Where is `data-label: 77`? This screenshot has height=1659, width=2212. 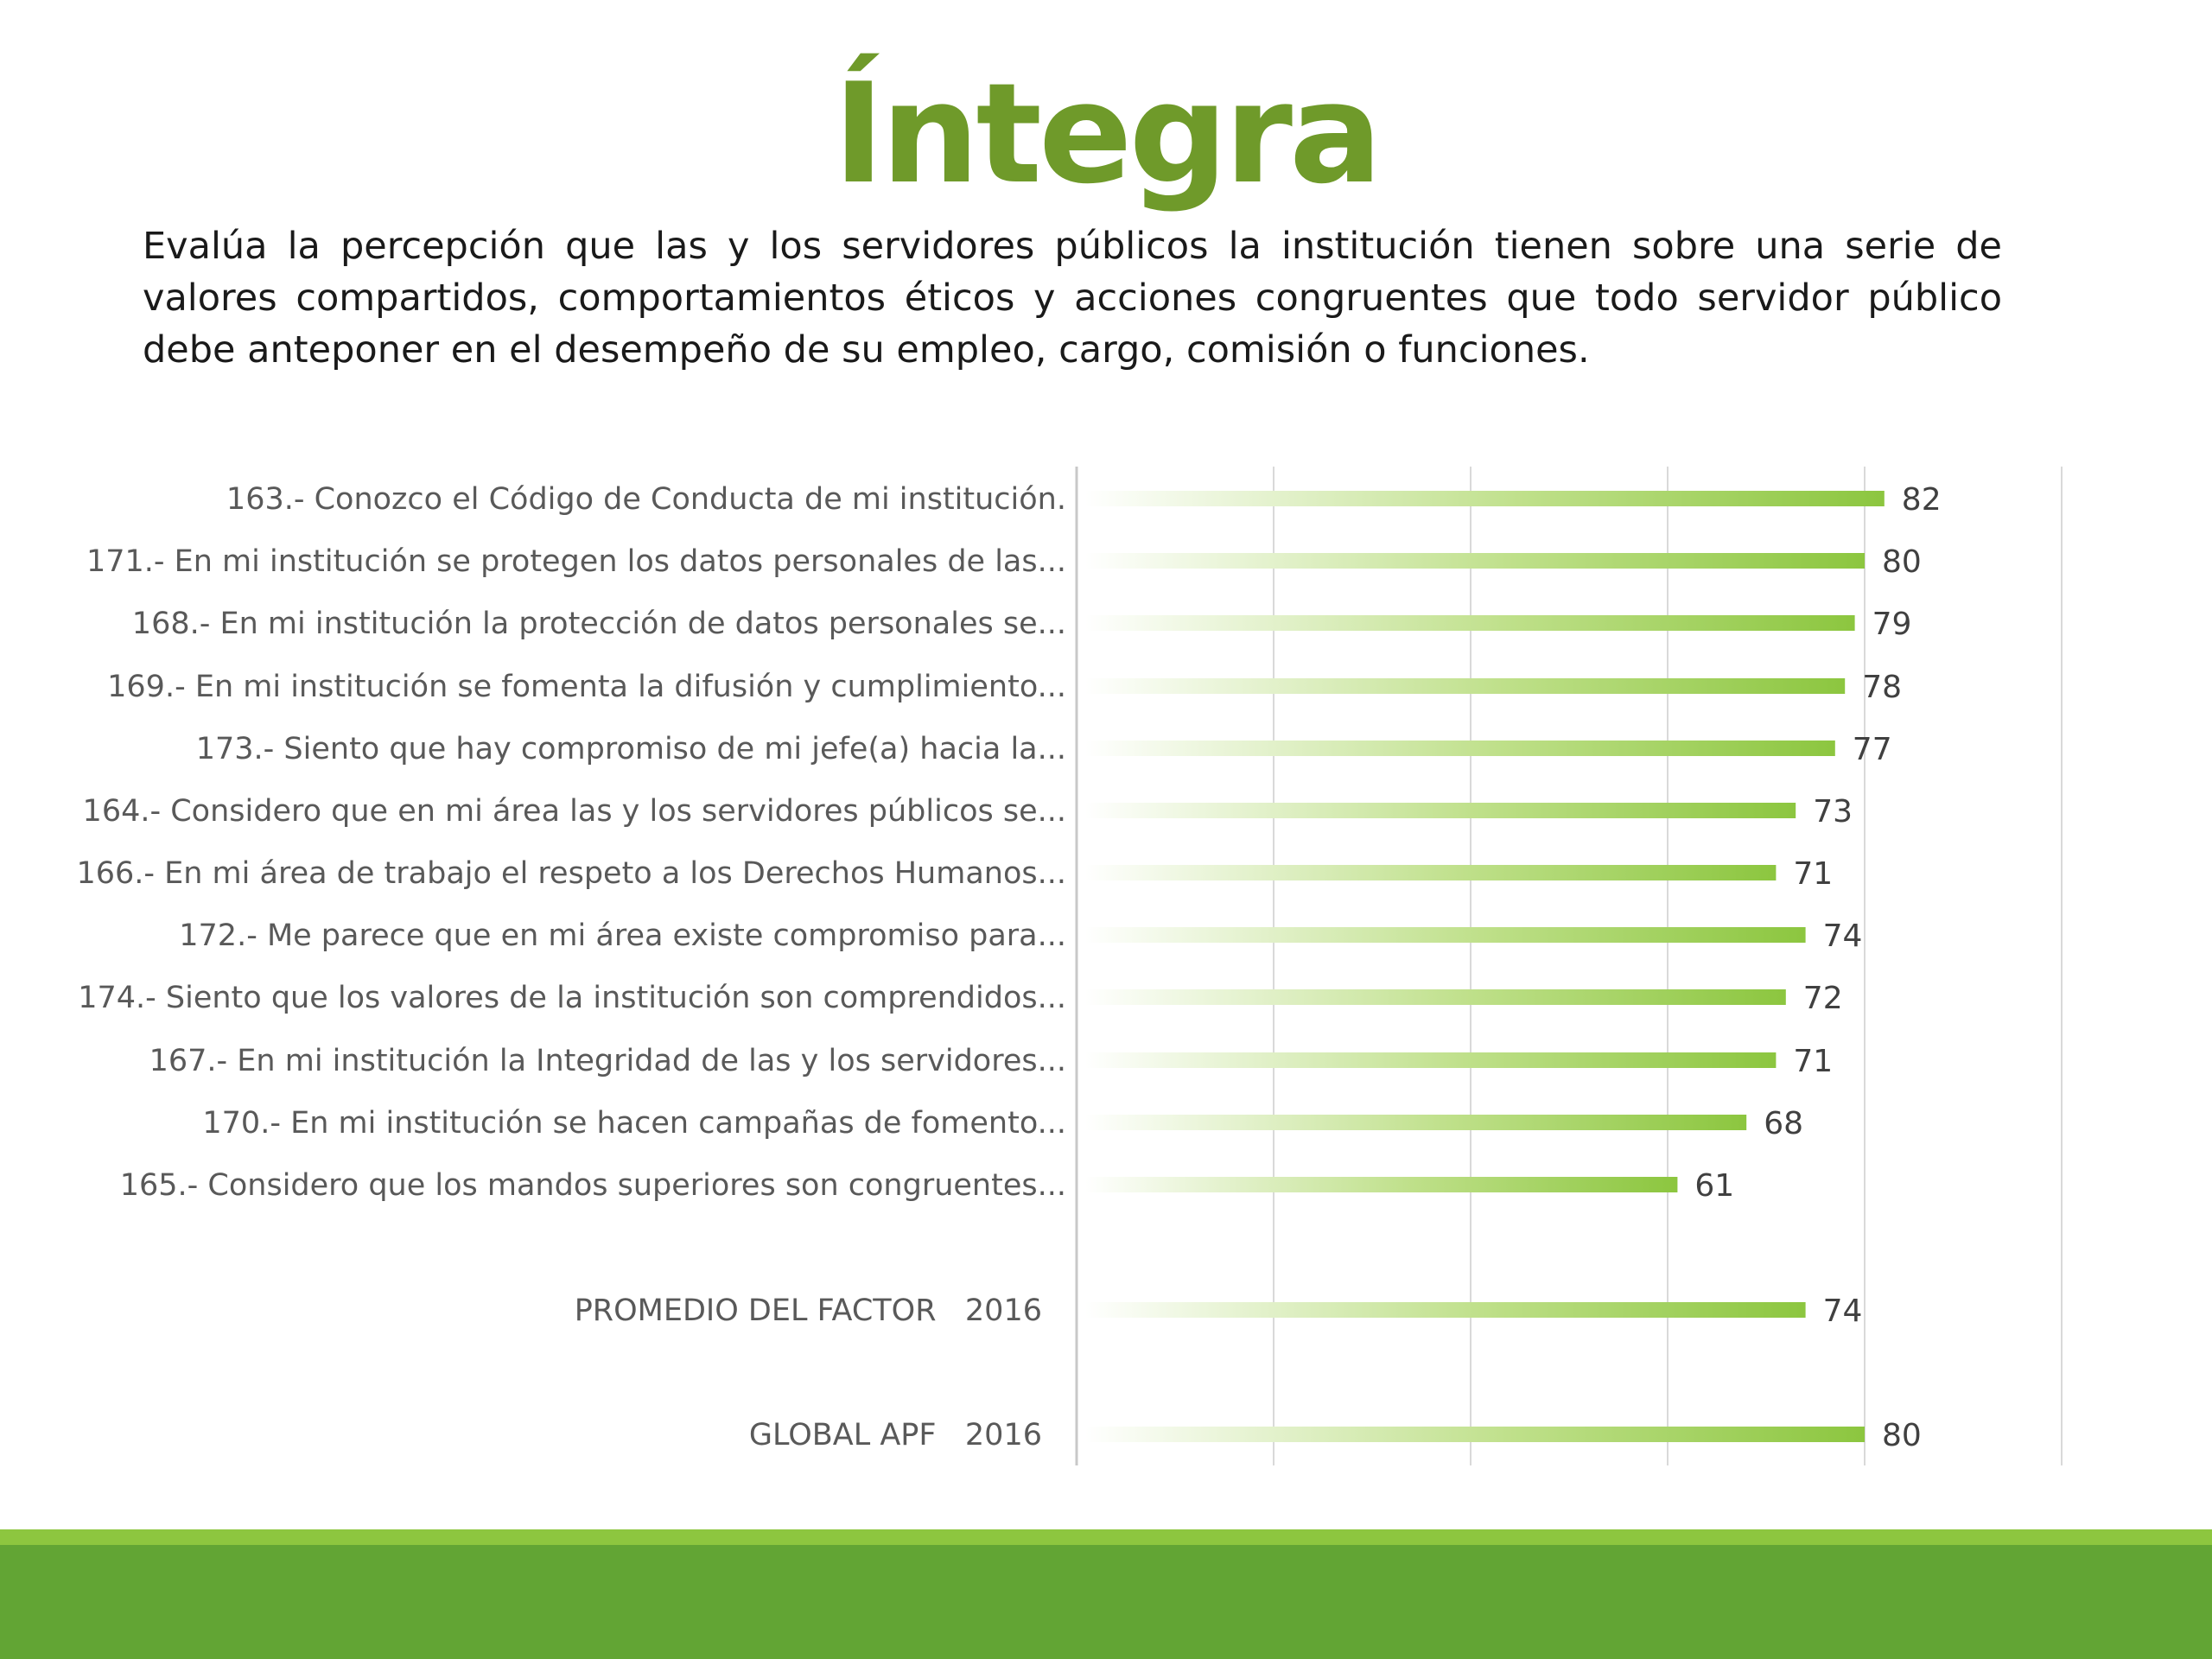
data-label: 77 is located at coordinates (1873, 749).